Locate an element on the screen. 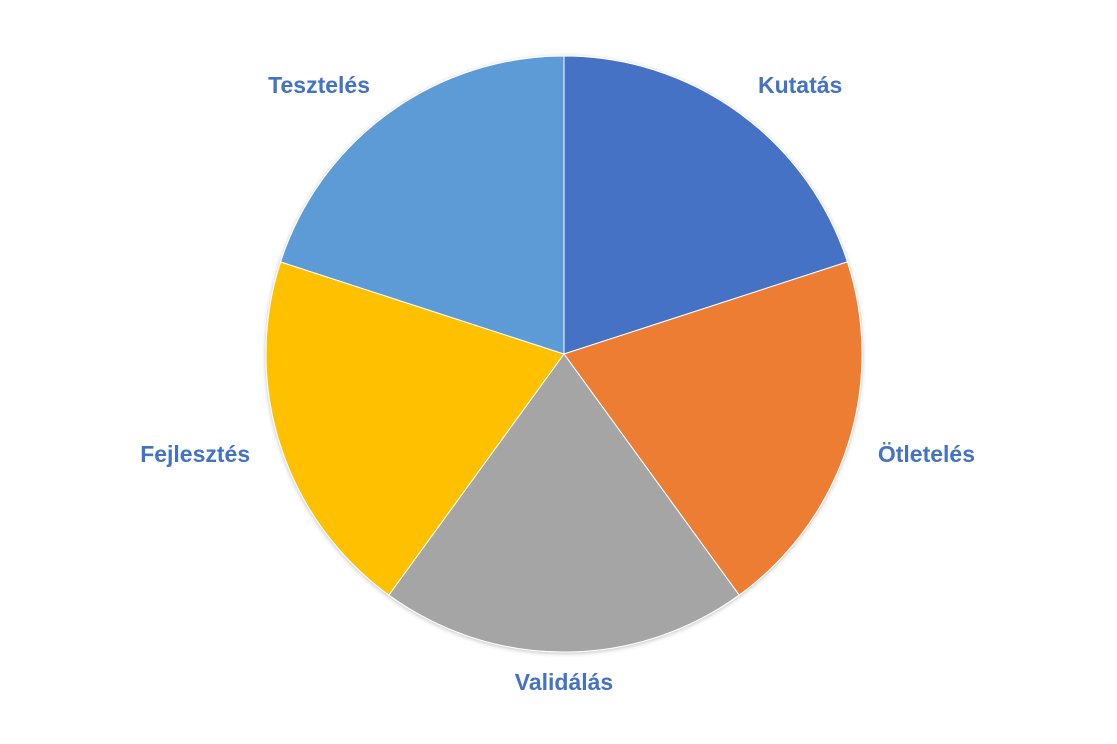 The width and height of the screenshot is (1117, 744). slice-label: Ötletelés is located at coordinates (926, 454).